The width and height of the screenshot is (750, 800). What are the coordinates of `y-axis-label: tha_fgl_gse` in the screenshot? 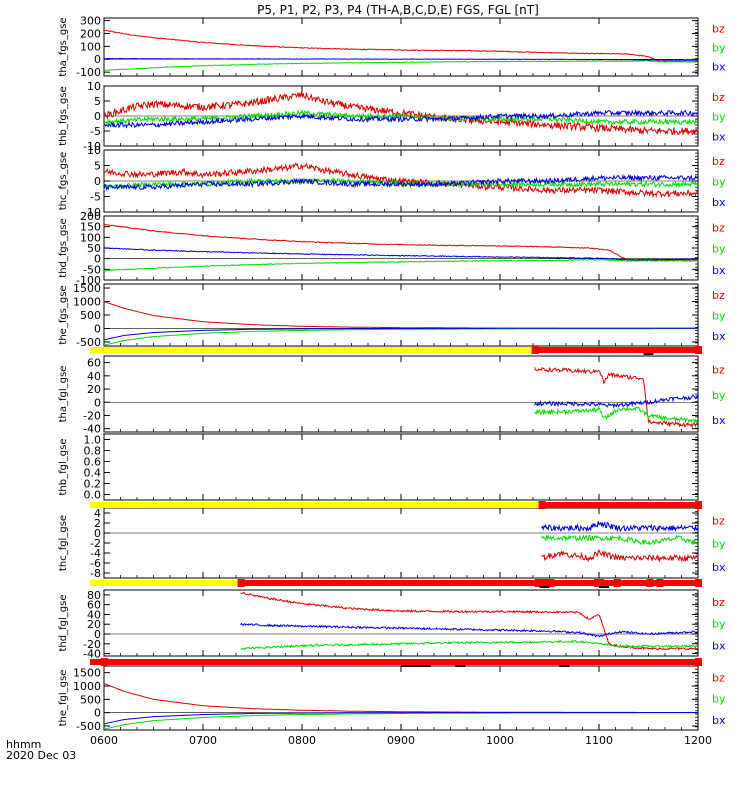 It's located at (63, 394).